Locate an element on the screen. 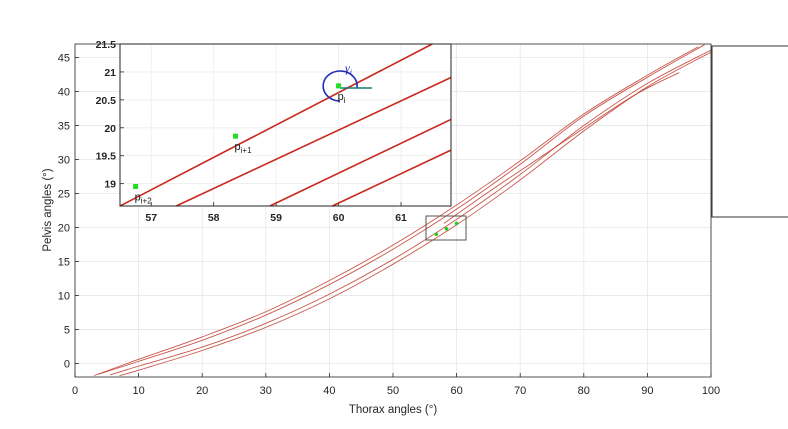  point-label: pi+1 is located at coordinates (244, 148).